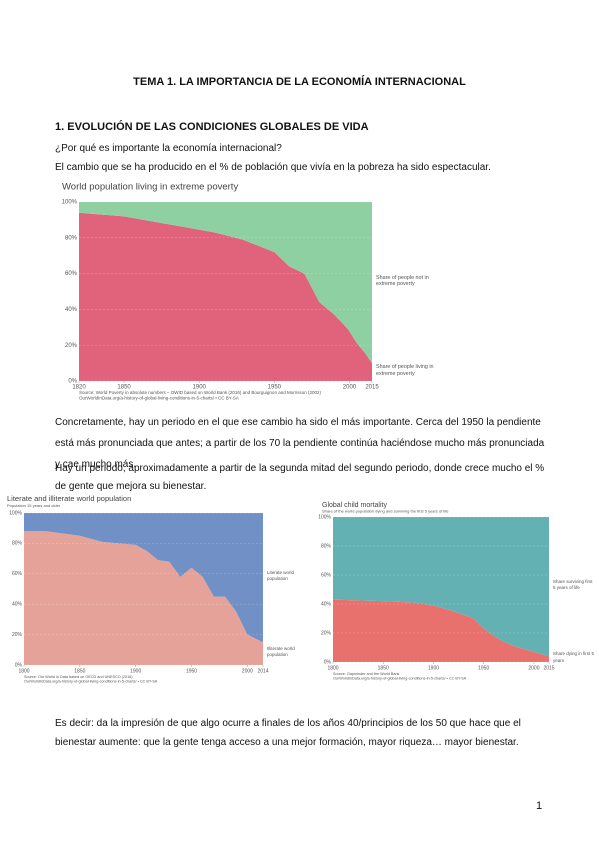 This screenshot has height=848, width=599. What do you see at coordinates (354, 505) in the screenshot?
I see `chart-title: Global child mortality` at bounding box center [354, 505].